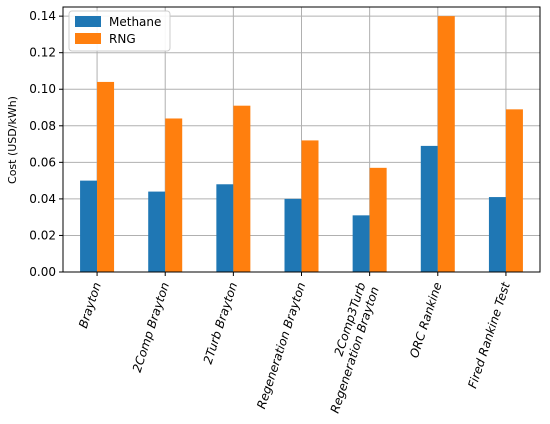  I want to click on legend-label-methane: Methane, so click(135, 22).